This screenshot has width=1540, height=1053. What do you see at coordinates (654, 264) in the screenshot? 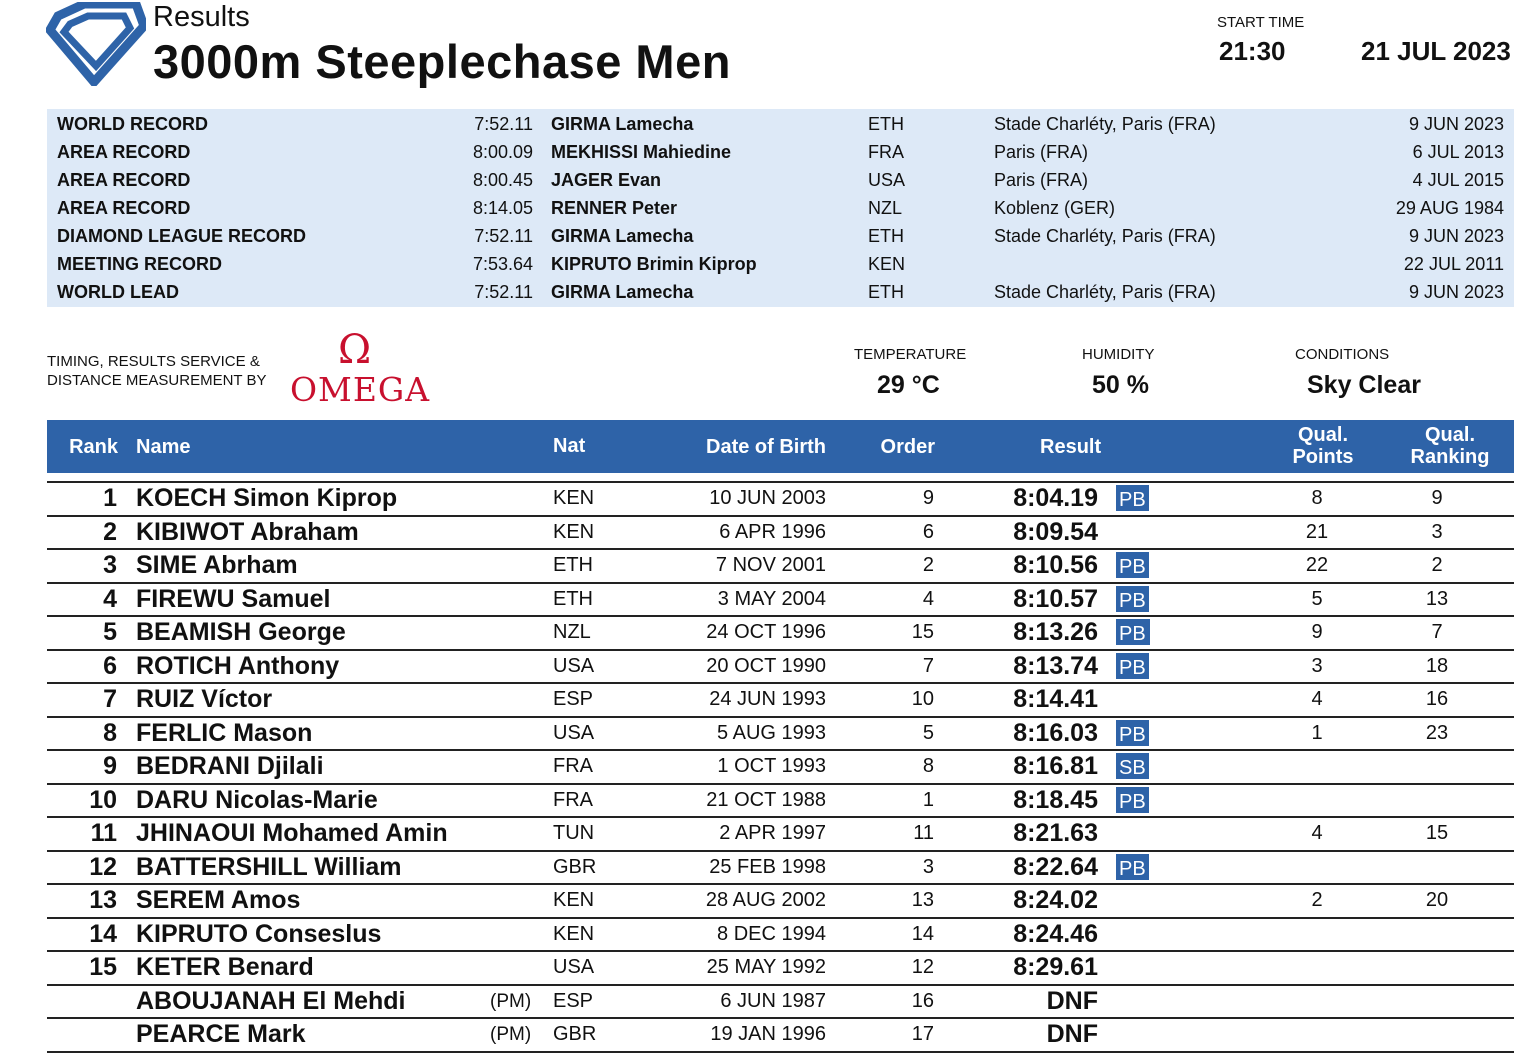
I see `record-athlete: KIPRUTO Brimin Kiprop` at bounding box center [654, 264].